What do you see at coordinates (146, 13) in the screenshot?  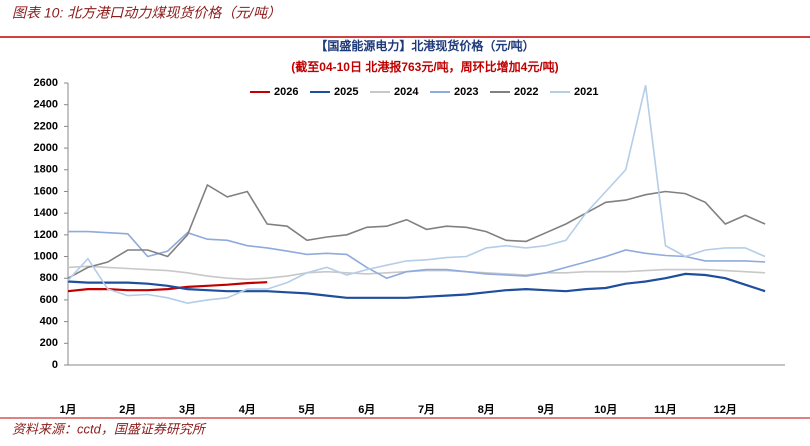 I see `figure-title: 图表 10: 北方港口动力煤现货价格（元/吨）` at bounding box center [146, 13].